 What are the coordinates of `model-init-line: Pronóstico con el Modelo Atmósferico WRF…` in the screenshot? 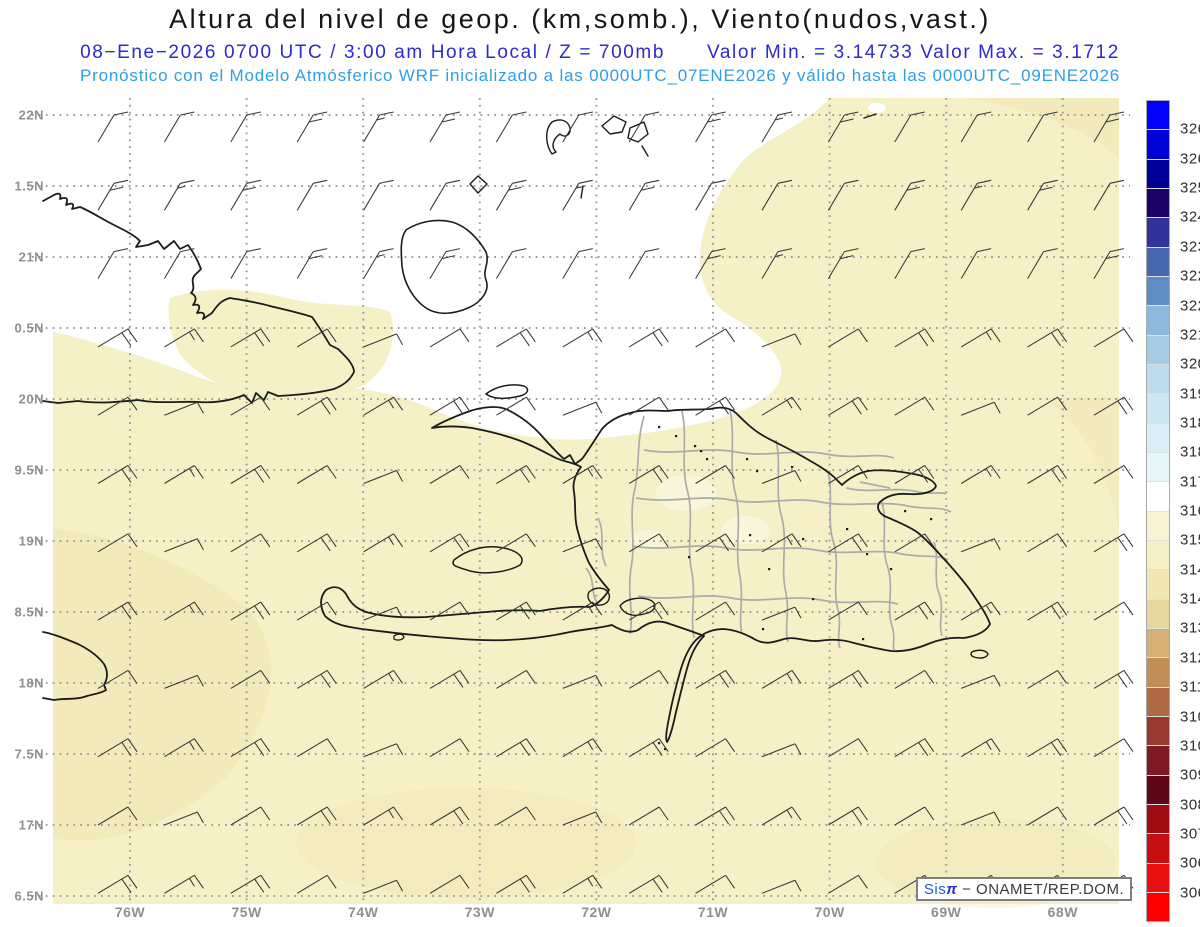 It's located at (600, 75).